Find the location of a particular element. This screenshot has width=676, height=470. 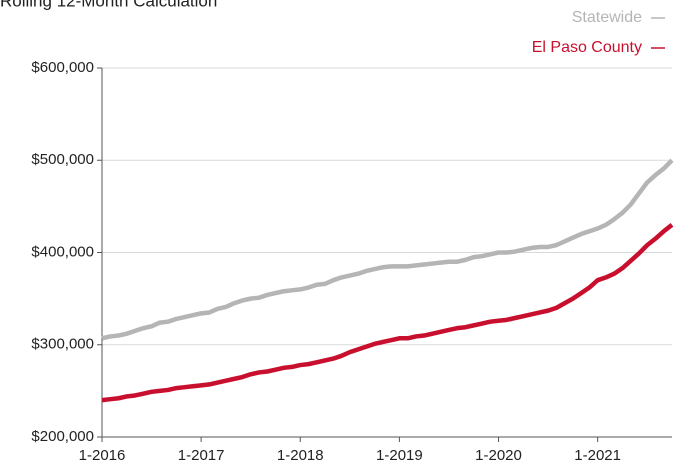

legend-label: El Paso County is located at coordinates (587, 47).